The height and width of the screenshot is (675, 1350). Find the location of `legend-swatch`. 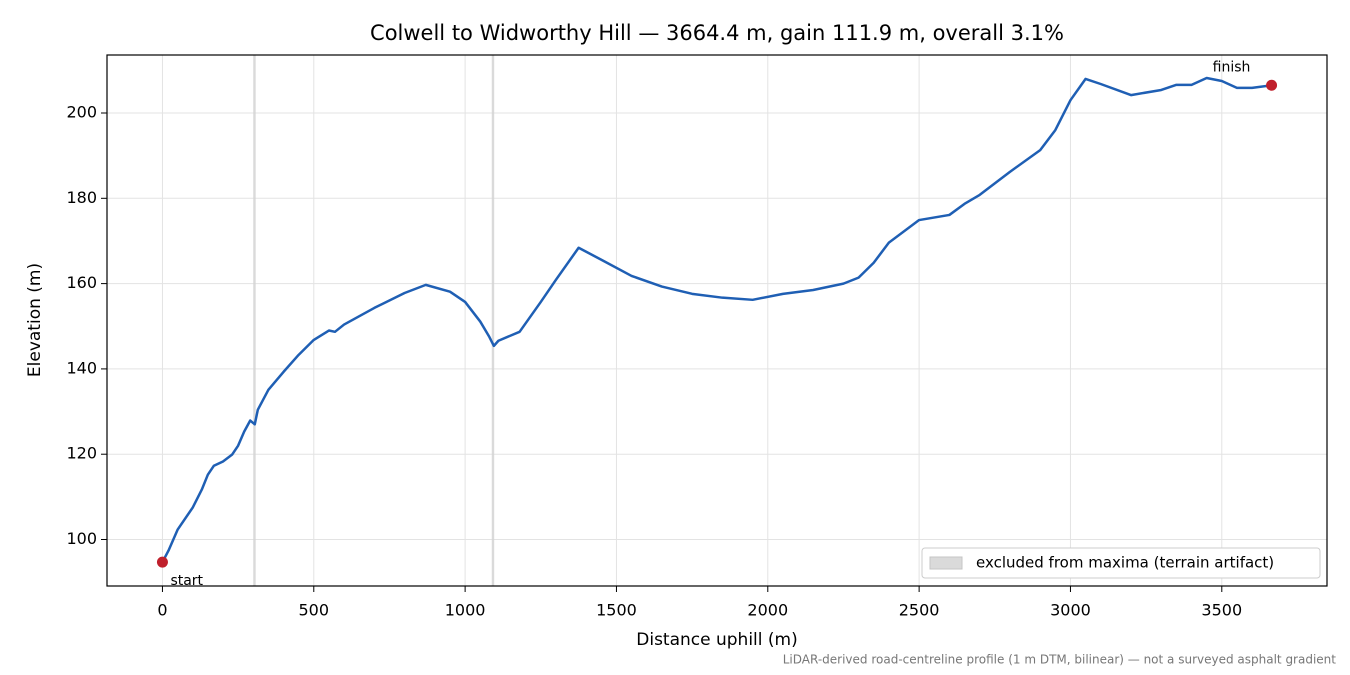

legend-swatch is located at coordinates (946, 563).